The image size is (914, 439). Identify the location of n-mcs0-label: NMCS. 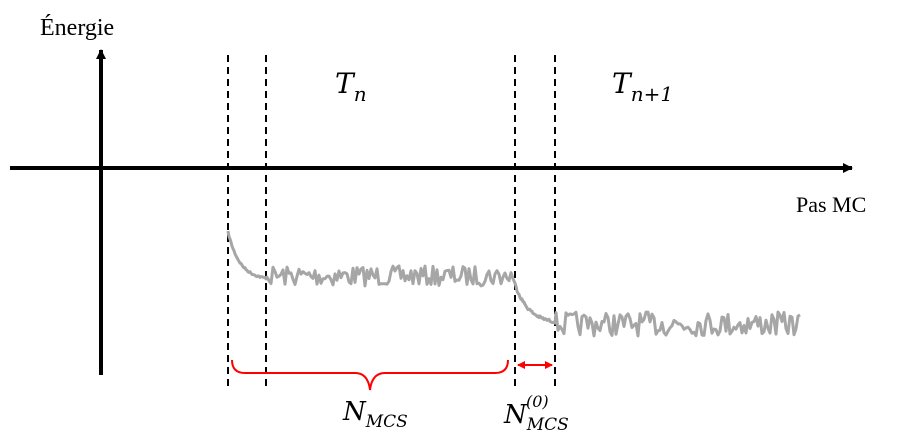
(536, 417).